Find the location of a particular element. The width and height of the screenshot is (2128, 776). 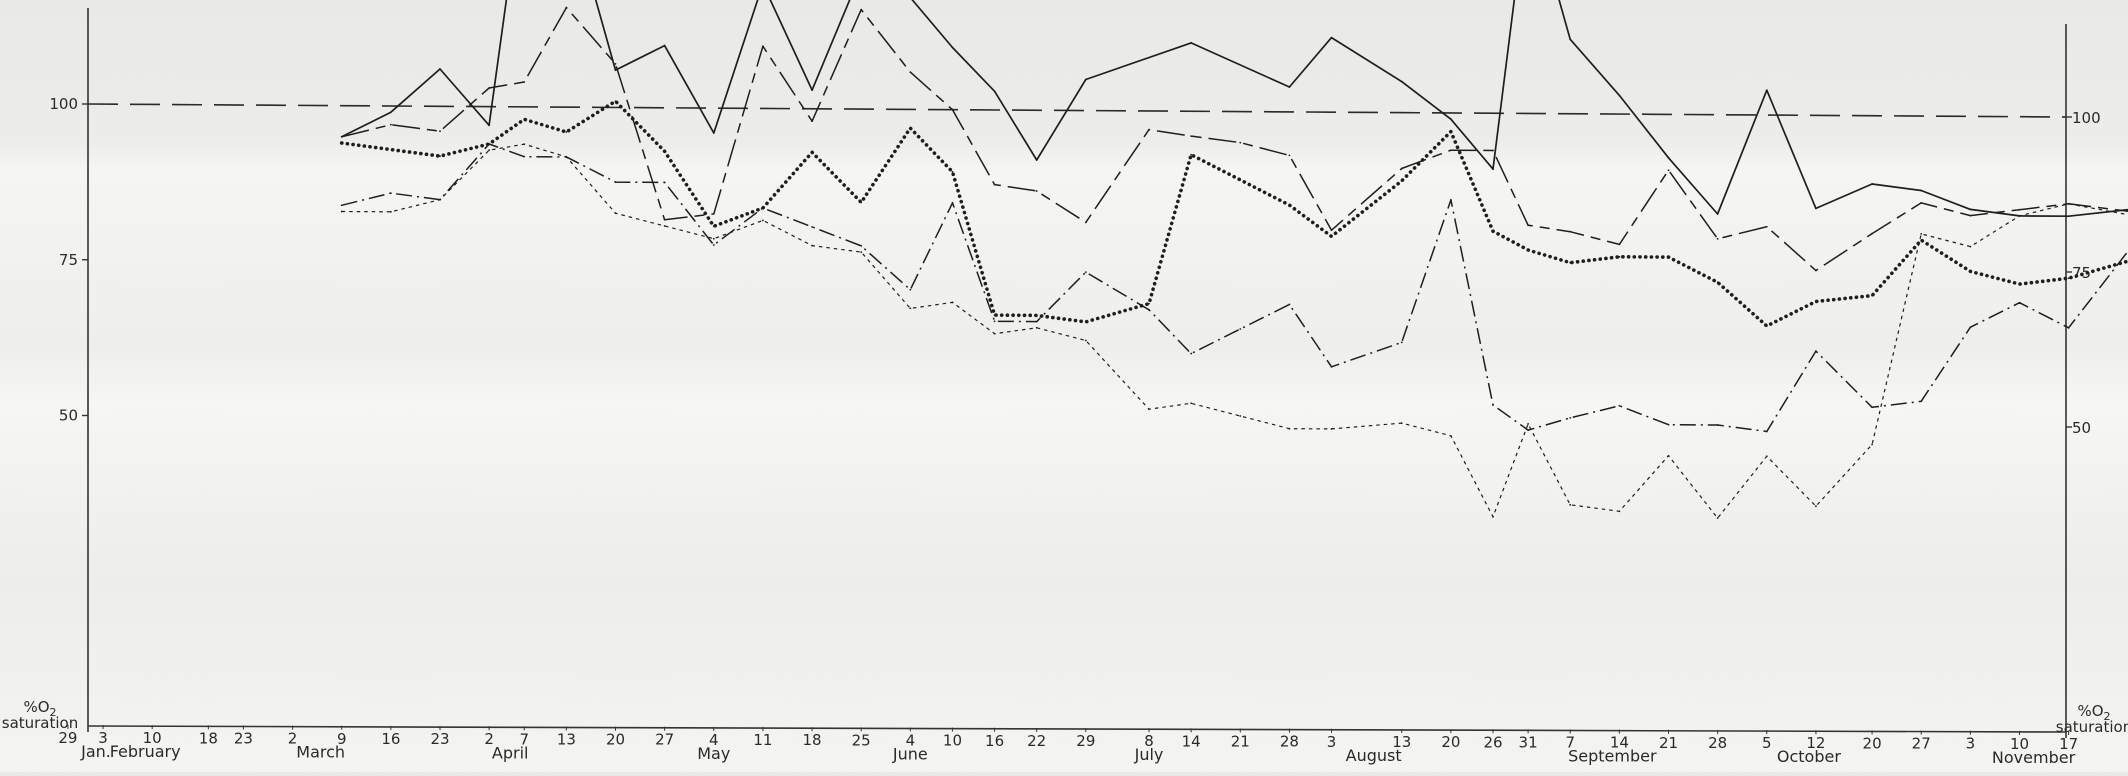

x-tick-label: 16 is located at coordinates (390, 739).